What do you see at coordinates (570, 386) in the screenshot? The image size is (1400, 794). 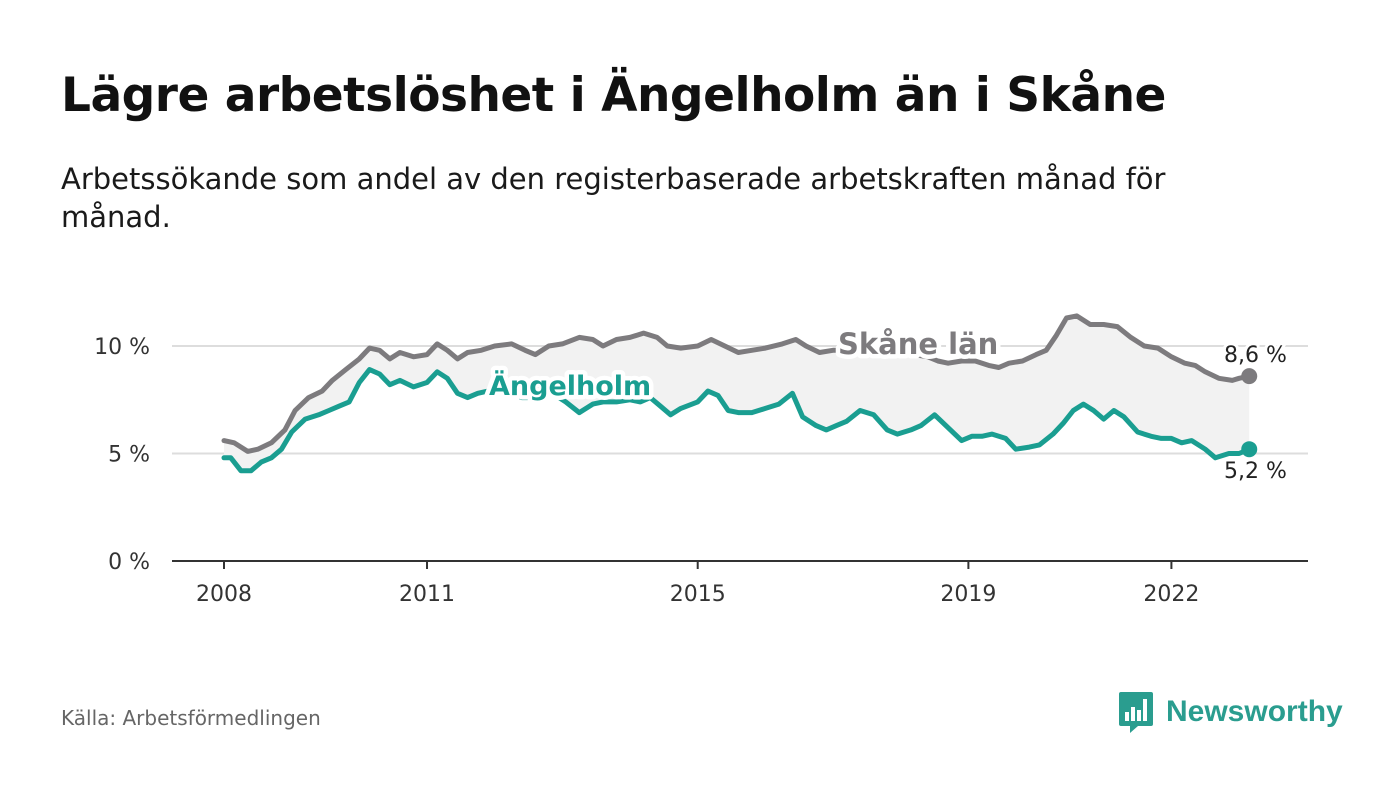 I see `series-label-angelholm: Ängelholm` at bounding box center [570, 386].